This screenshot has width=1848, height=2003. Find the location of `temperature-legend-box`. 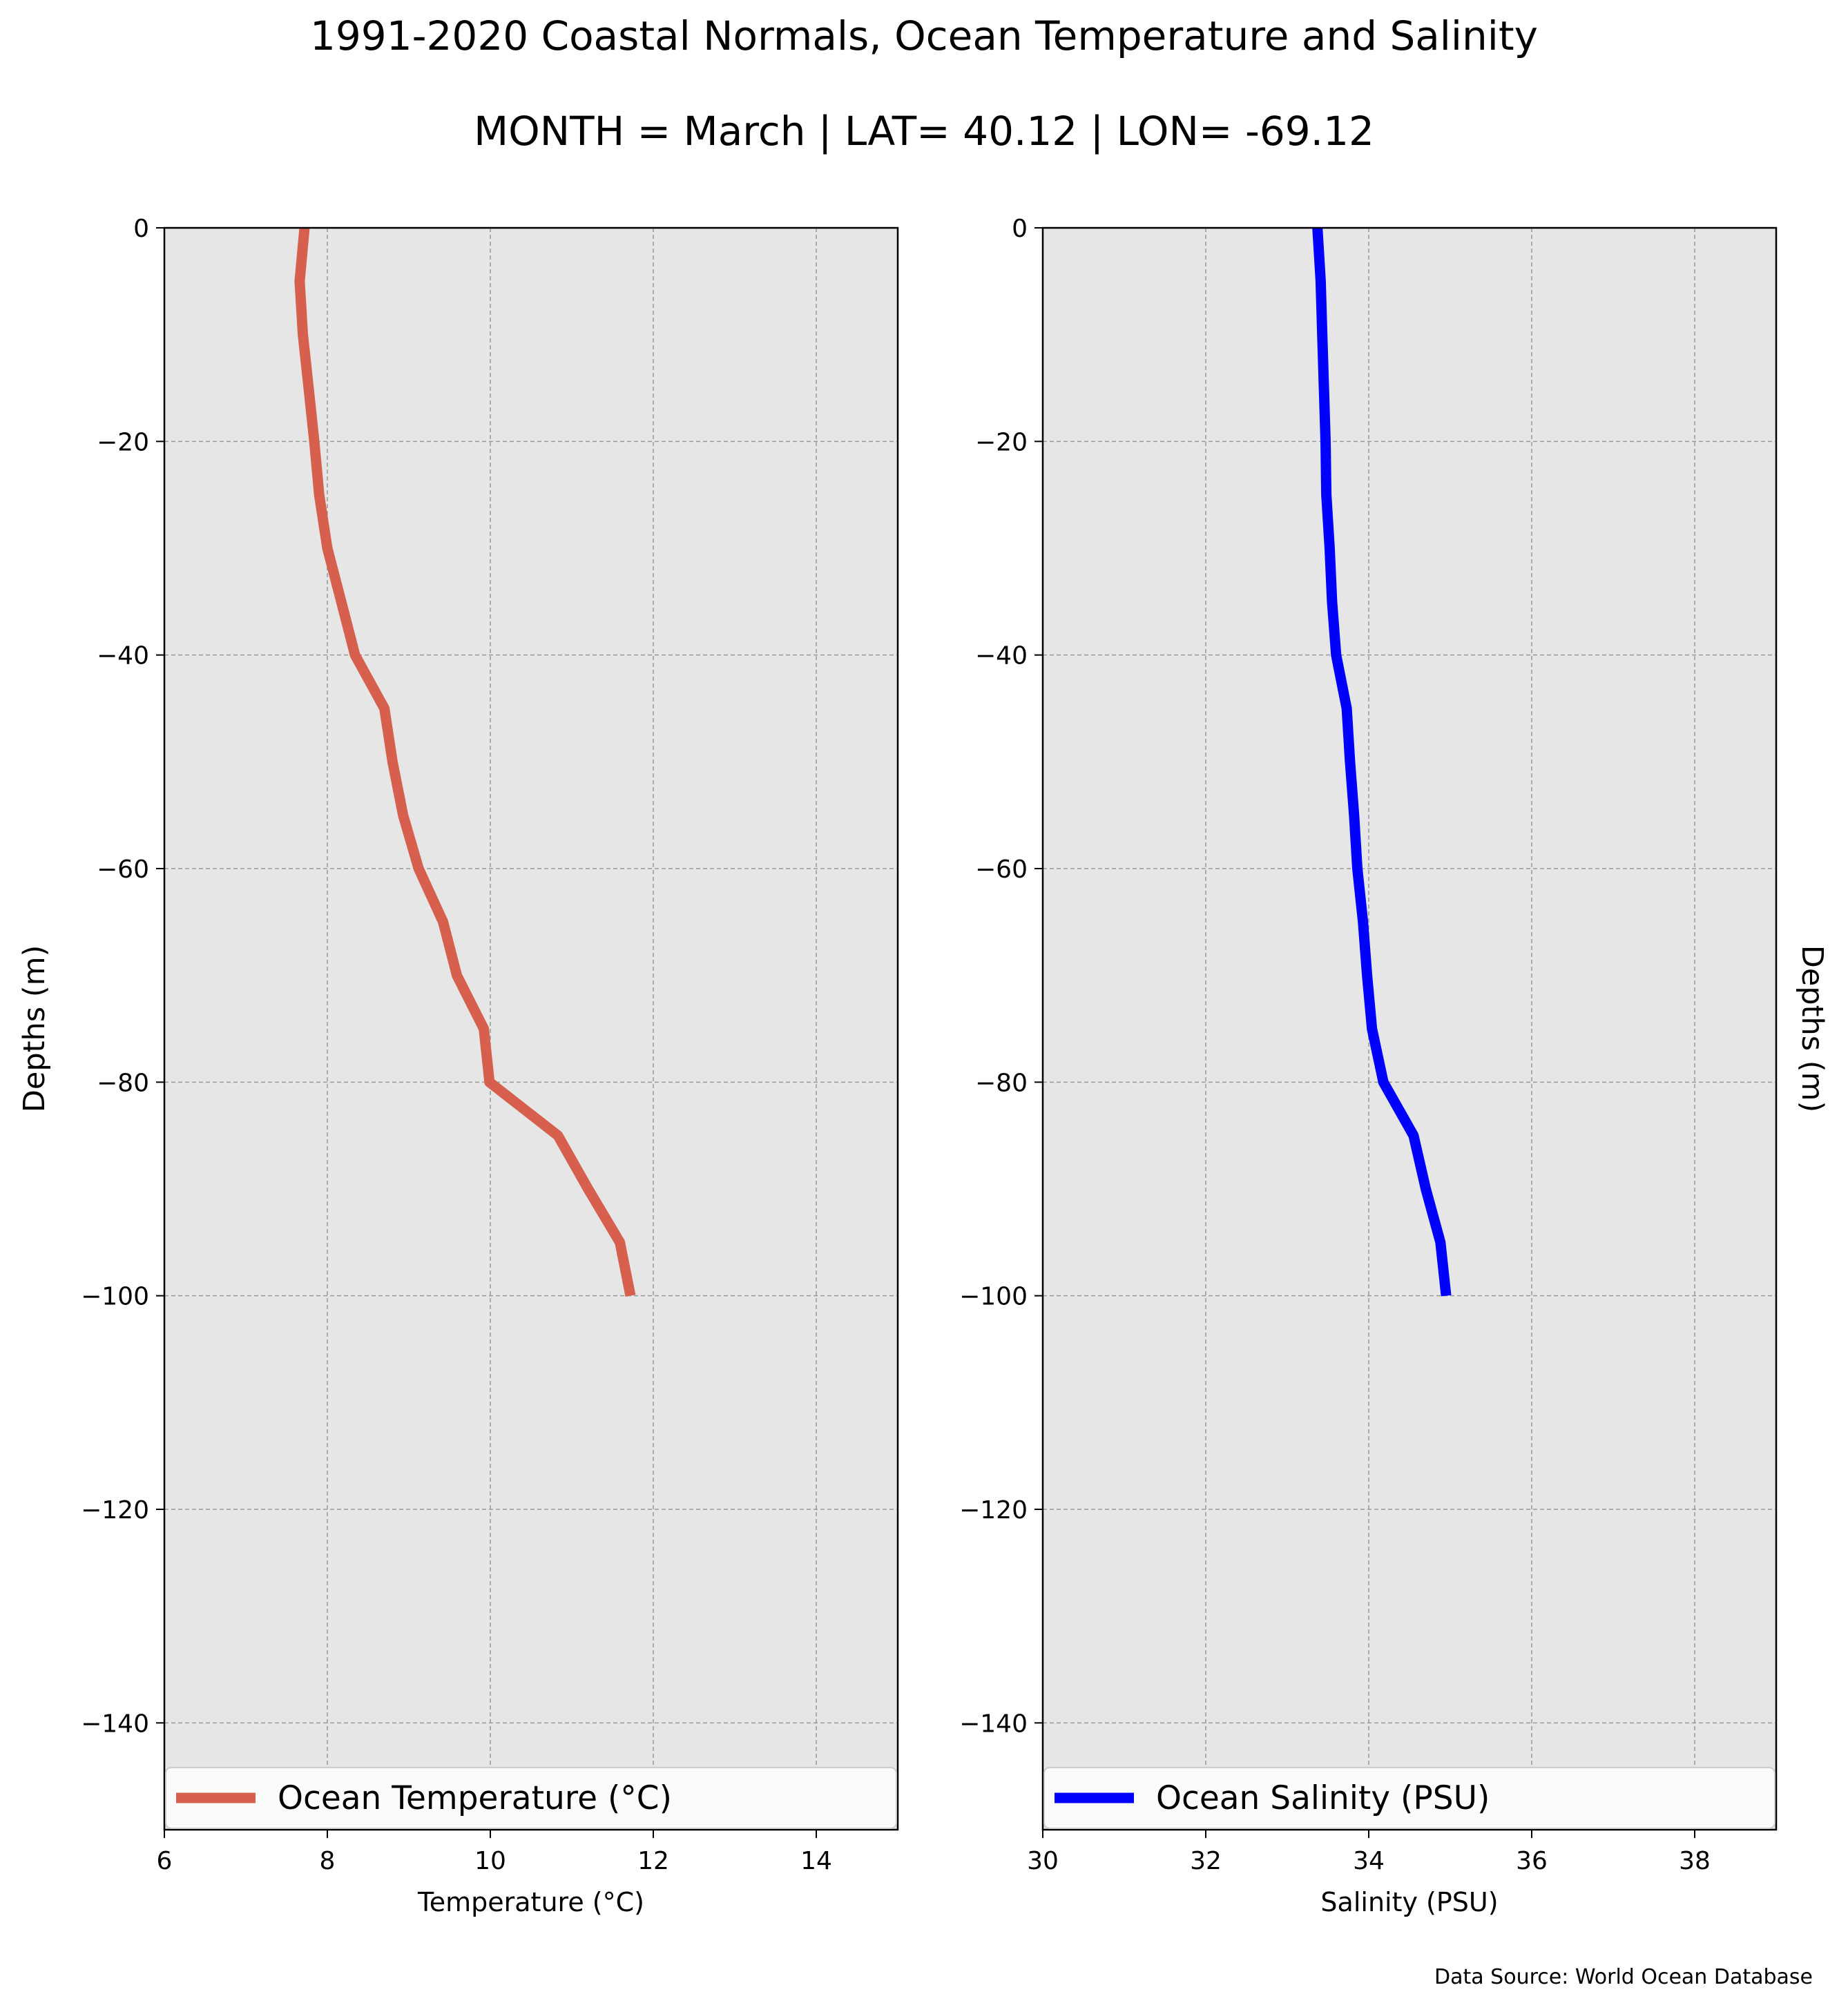

temperature-legend-box is located at coordinates (531, 1798).